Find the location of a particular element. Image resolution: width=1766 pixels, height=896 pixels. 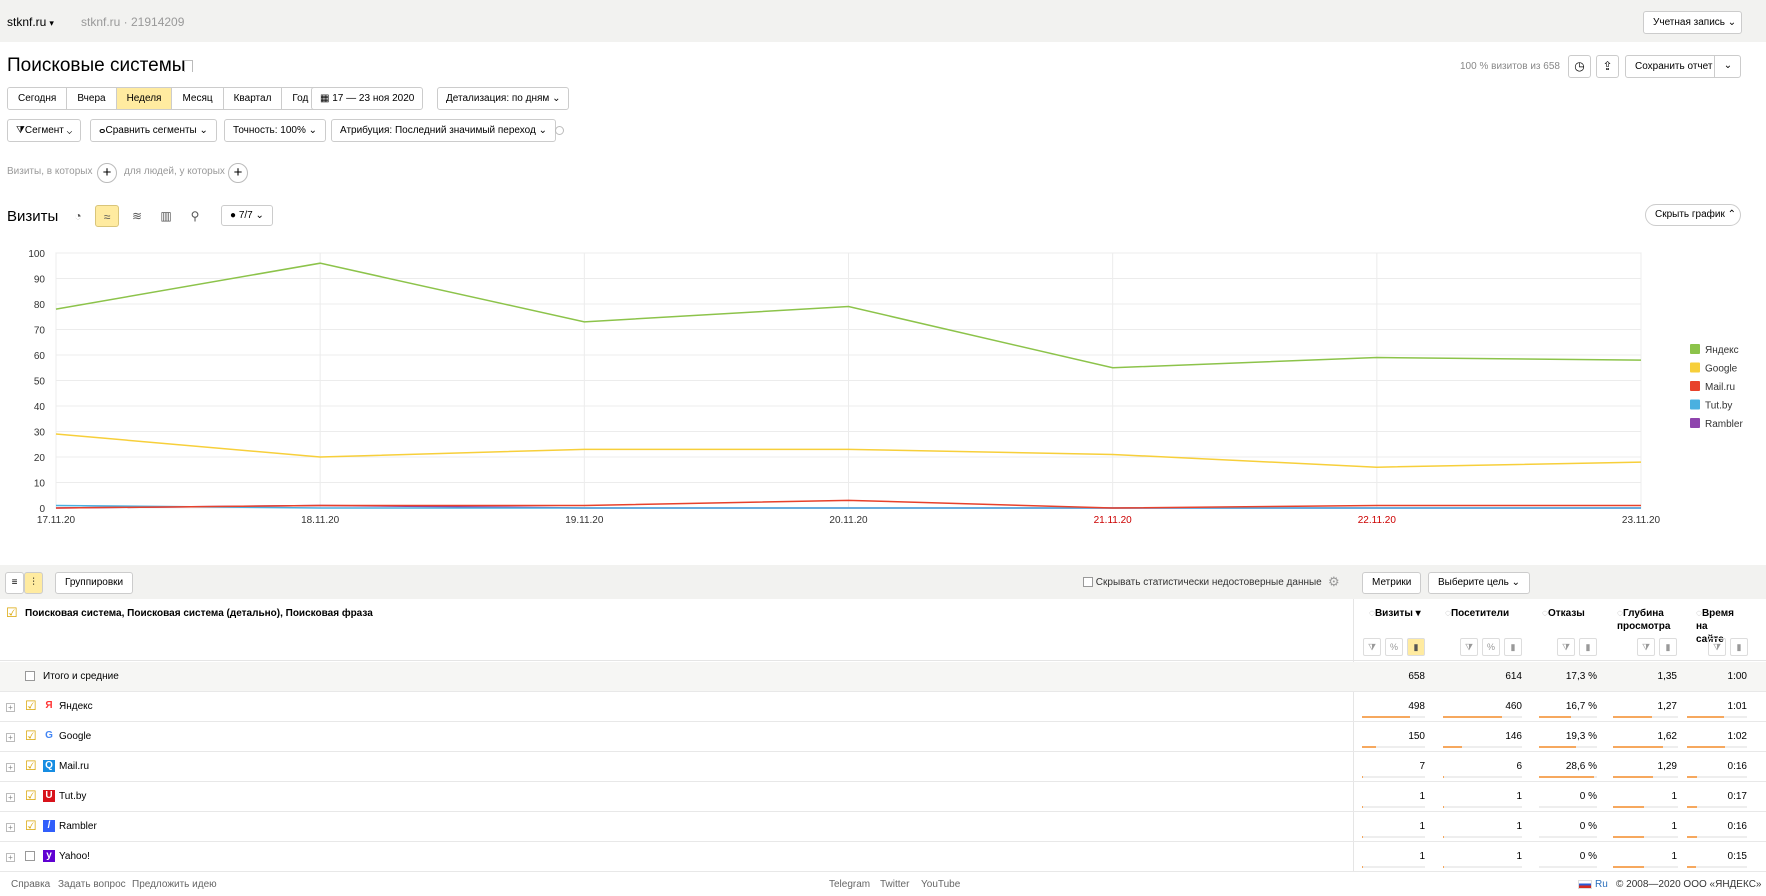

legend-label: Rambler is located at coordinates (1724, 424).